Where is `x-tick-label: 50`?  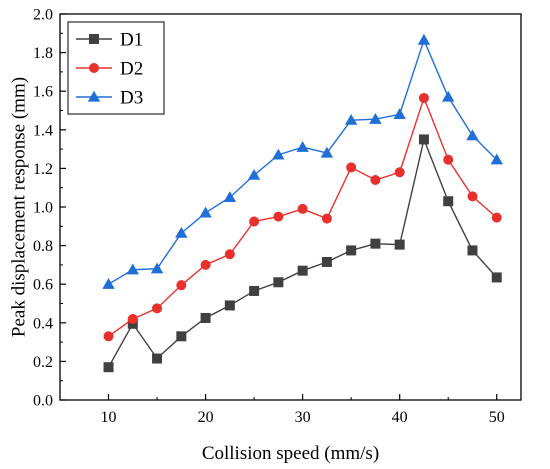 x-tick-label: 50 is located at coordinates (497, 417).